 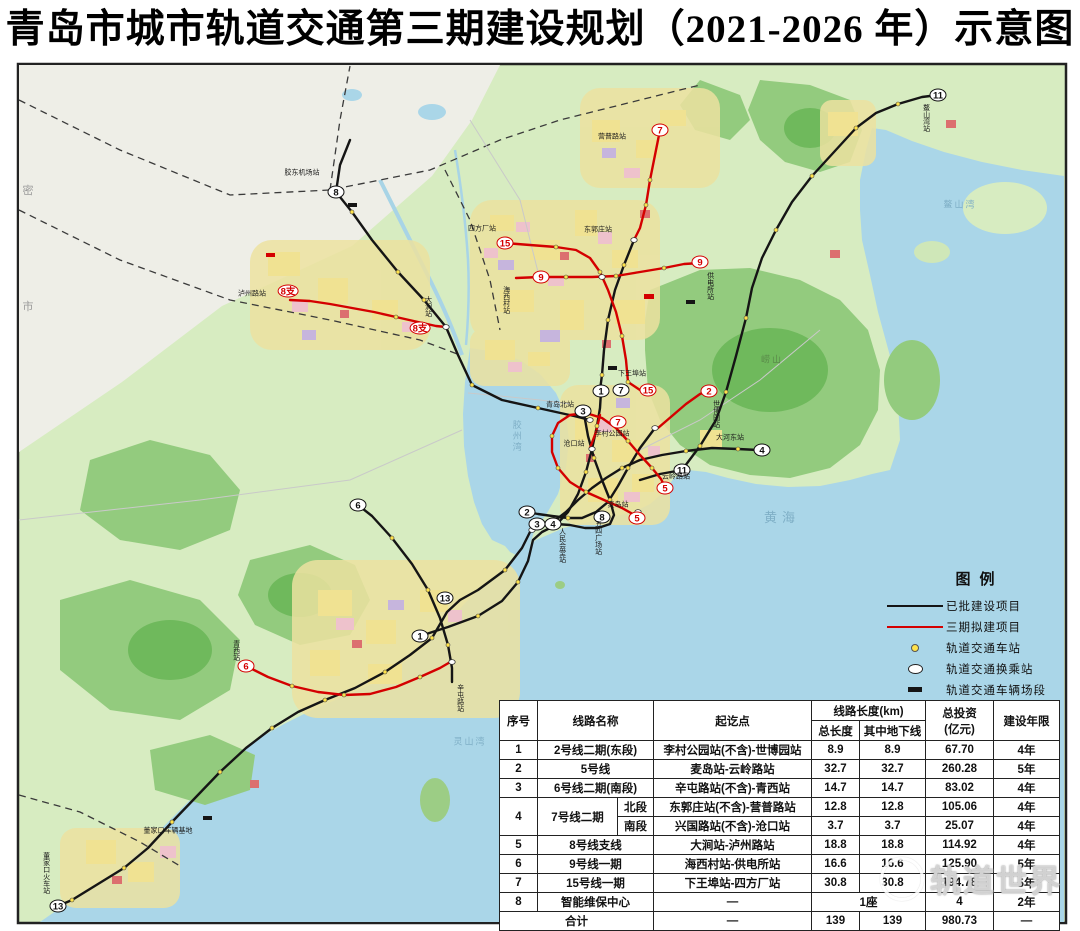 What do you see at coordinates (983, 627) in the screenshot?
I see `legend-item-label: 三期拟建项目` at bounding box center [983, 627].